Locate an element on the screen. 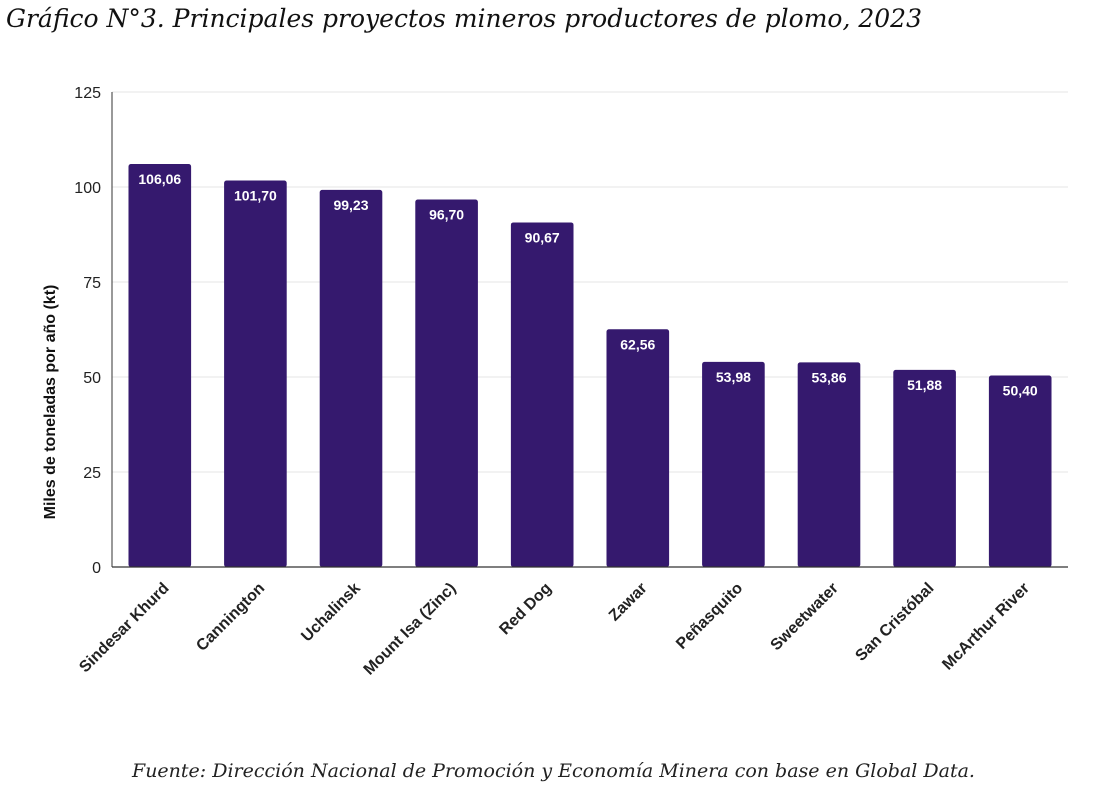  y-tick-label: 50 is located at coordinates (92, 378).